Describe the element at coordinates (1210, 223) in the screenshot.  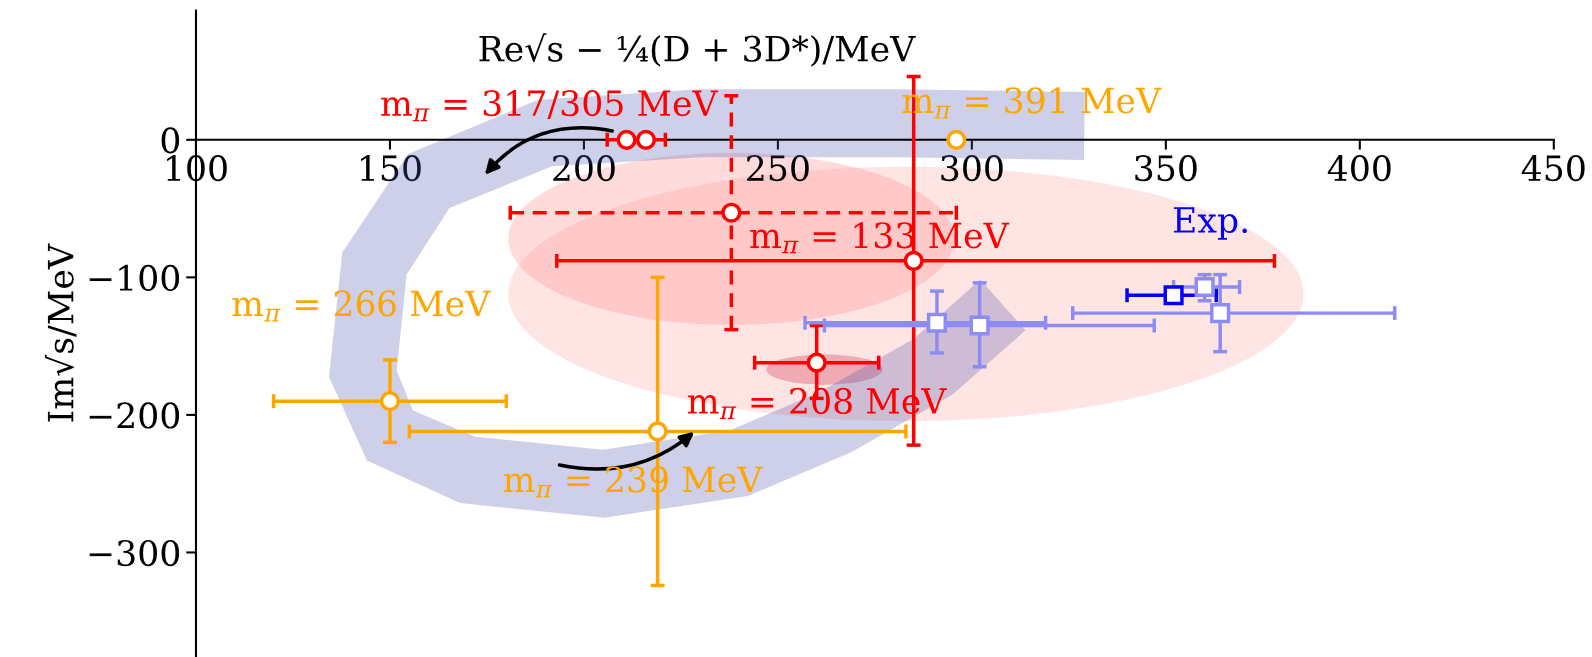
I see `series-label: Exp.` at that location.